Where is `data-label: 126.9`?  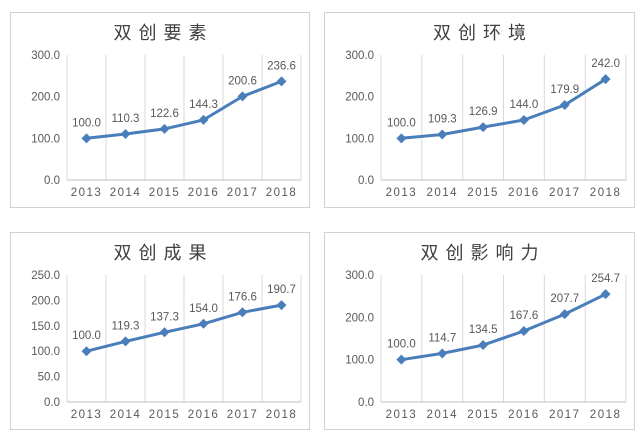 data-label: 126.9 is located at coordinates (483, 112).